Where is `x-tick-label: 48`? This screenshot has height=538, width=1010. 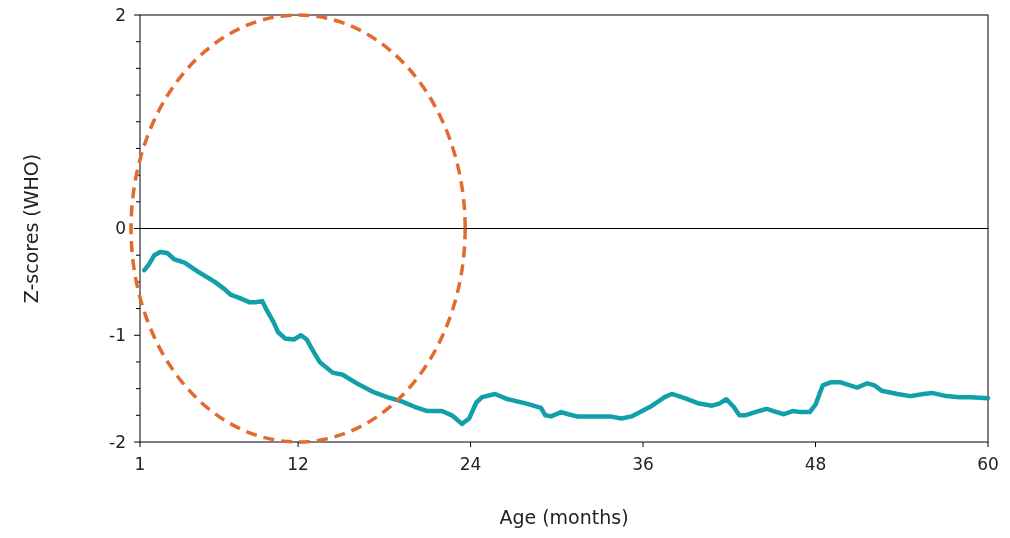 x-tick-label: 48 is located at coordinates (815, 464).